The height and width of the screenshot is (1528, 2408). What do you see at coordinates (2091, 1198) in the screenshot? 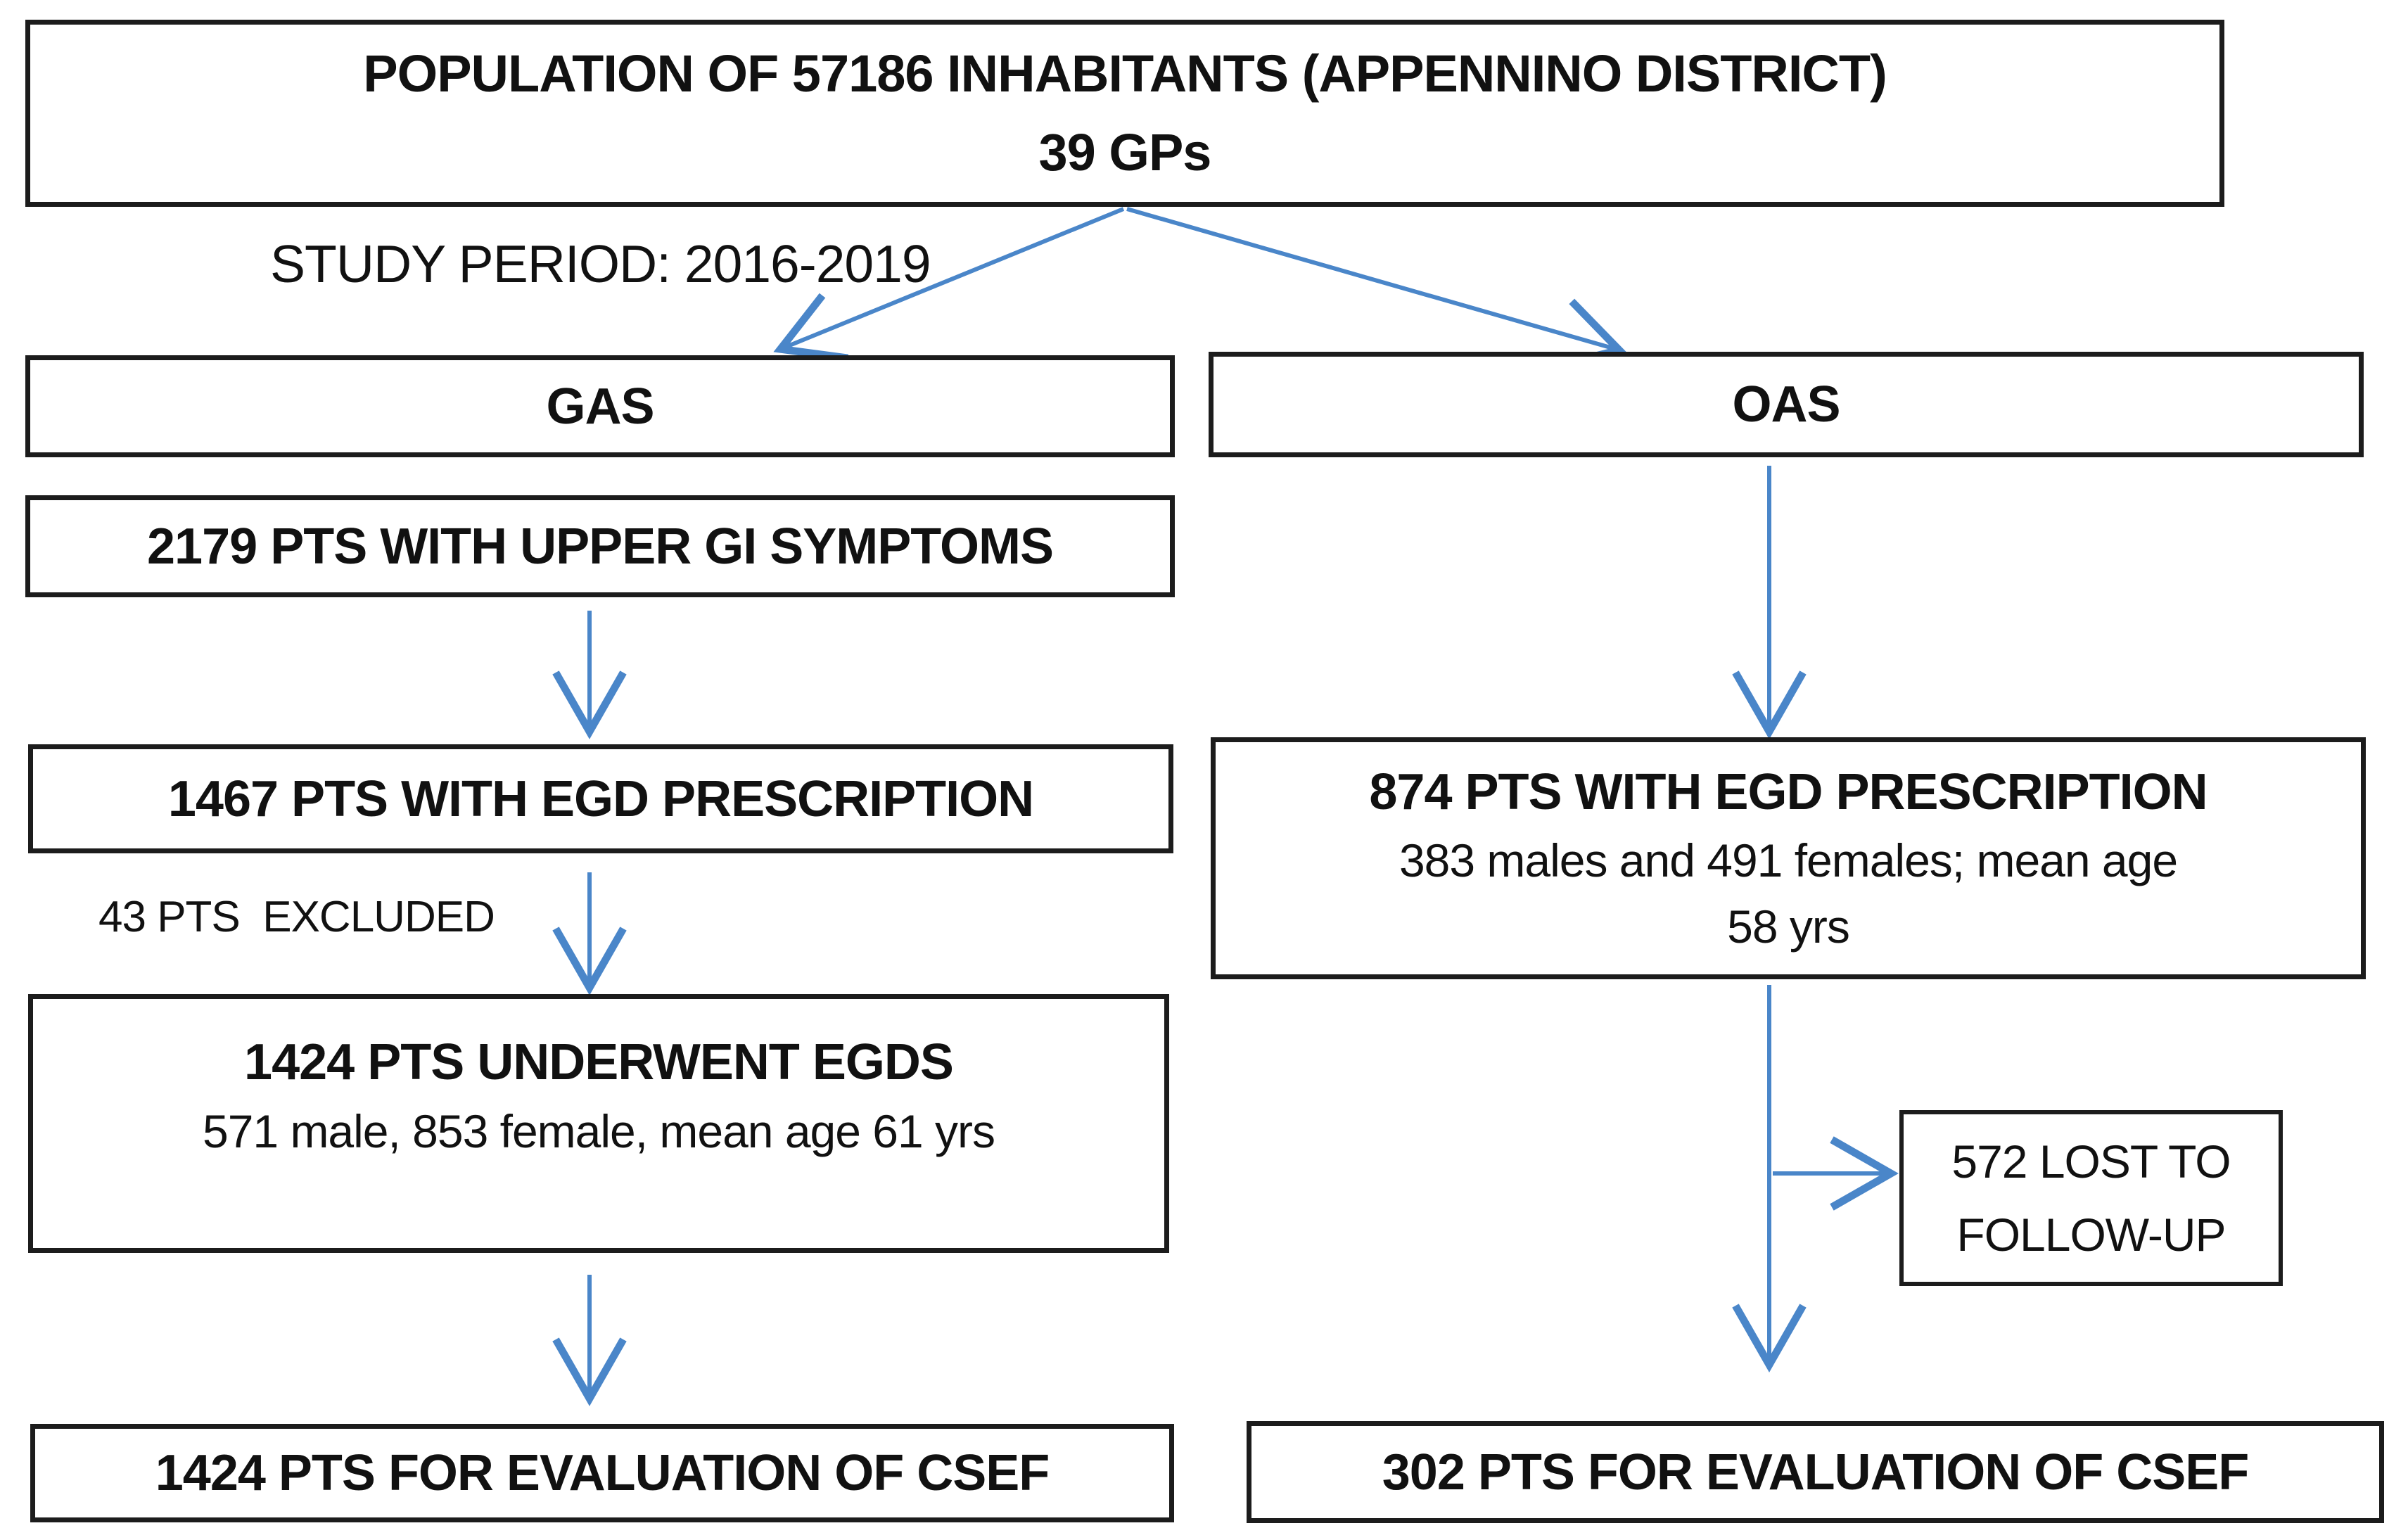
I see `oas-lost-to-follow-up-box: 572 LOST TO FOLLOW-UP` at bounding box center [2091, 1198].